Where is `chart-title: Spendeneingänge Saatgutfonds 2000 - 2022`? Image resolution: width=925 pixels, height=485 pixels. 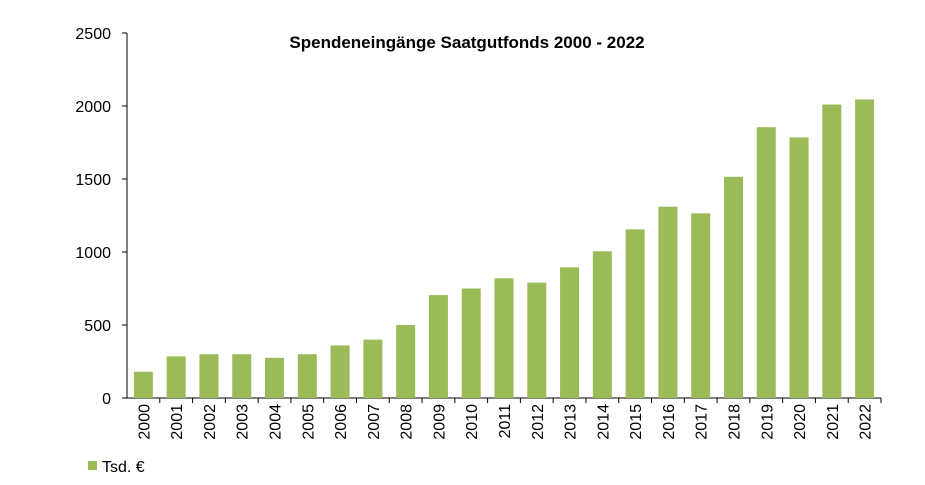
chart-title: Spendeneingänge Saatgutfonds 2000 - 2022 is located at coordinates (466, 42).